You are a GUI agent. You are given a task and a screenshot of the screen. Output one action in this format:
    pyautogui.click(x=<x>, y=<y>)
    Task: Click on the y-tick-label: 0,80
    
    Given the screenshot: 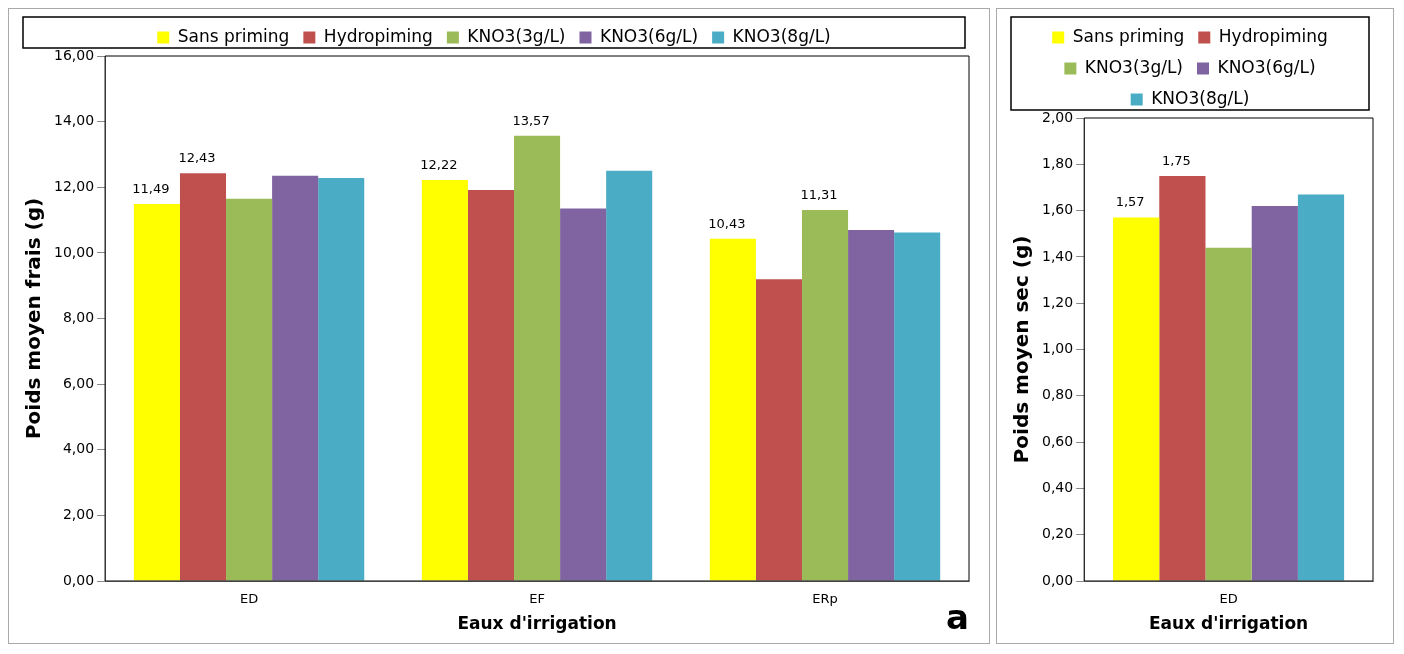 What is the action you would take?
    pyautogui.click(x=1058, y=394)
    